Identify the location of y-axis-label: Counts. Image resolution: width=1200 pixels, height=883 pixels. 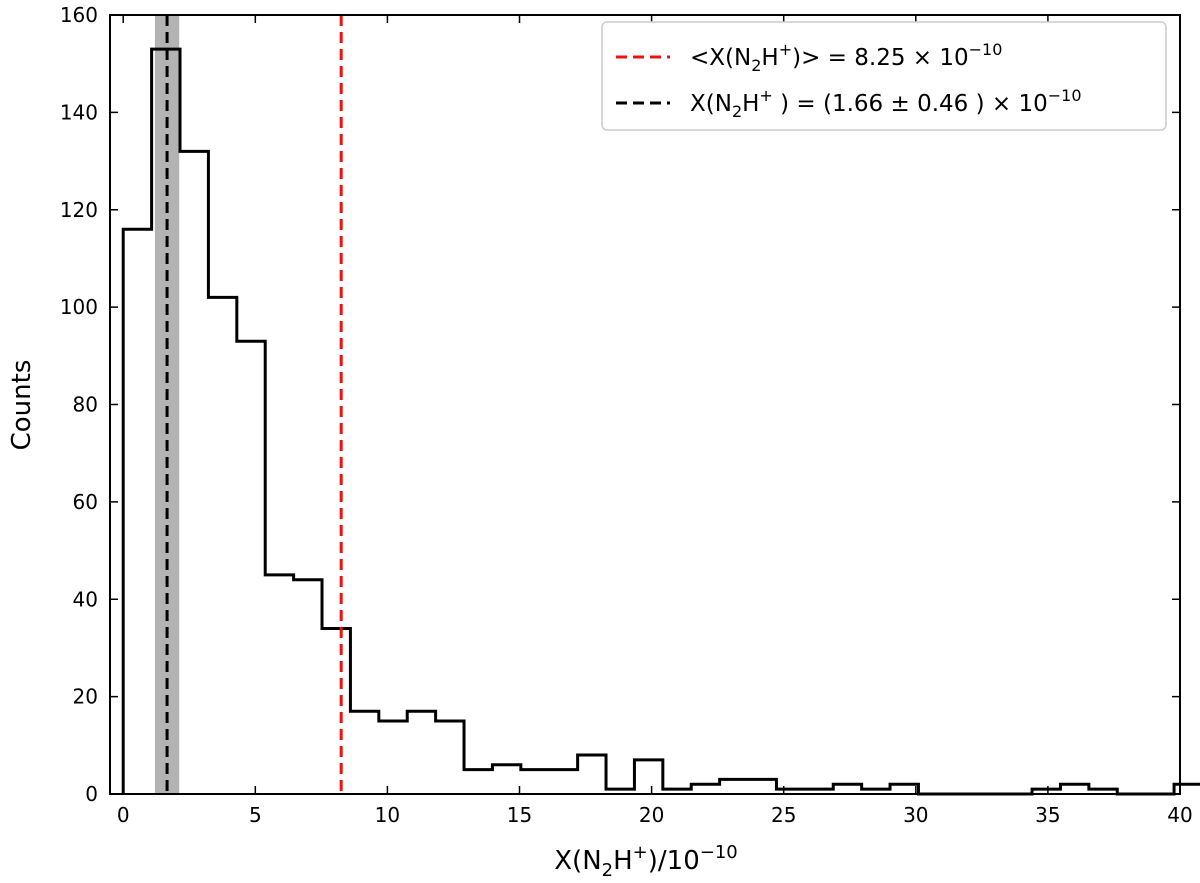
(22, 405).